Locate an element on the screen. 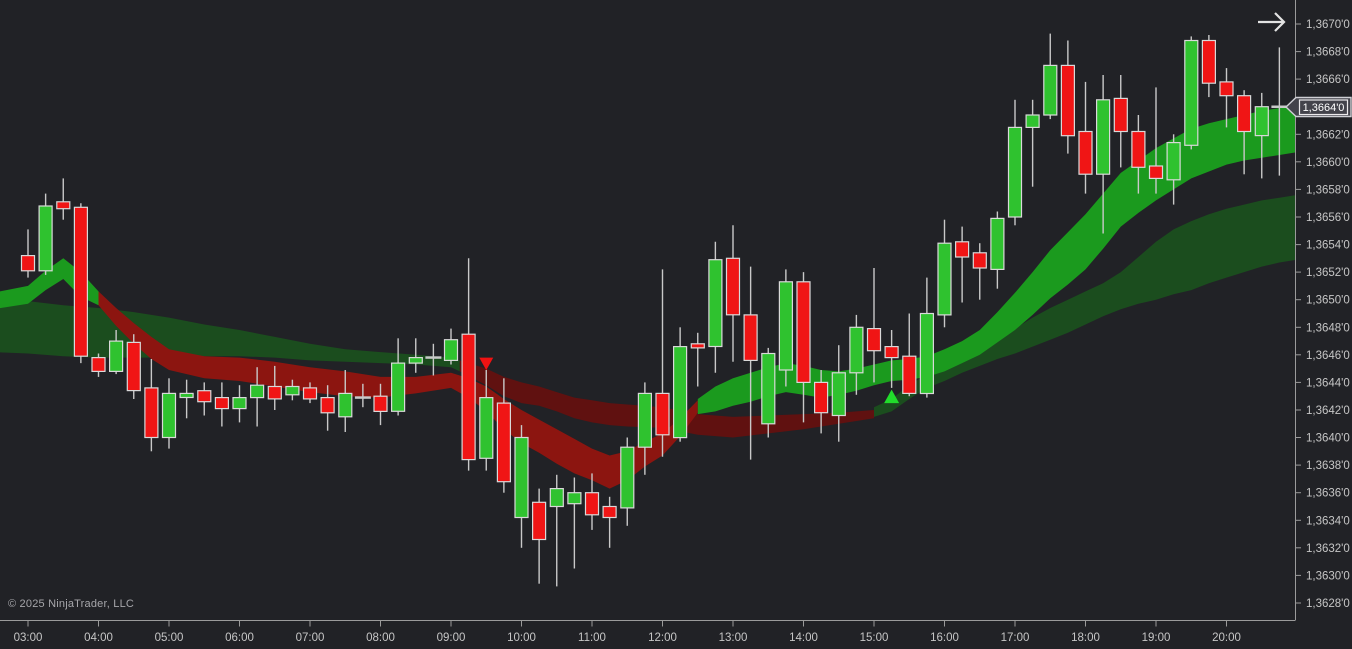 This screenshot has height=649, width=1352. time-tick-label: 19:00 is located at coordinates (1156, 638).